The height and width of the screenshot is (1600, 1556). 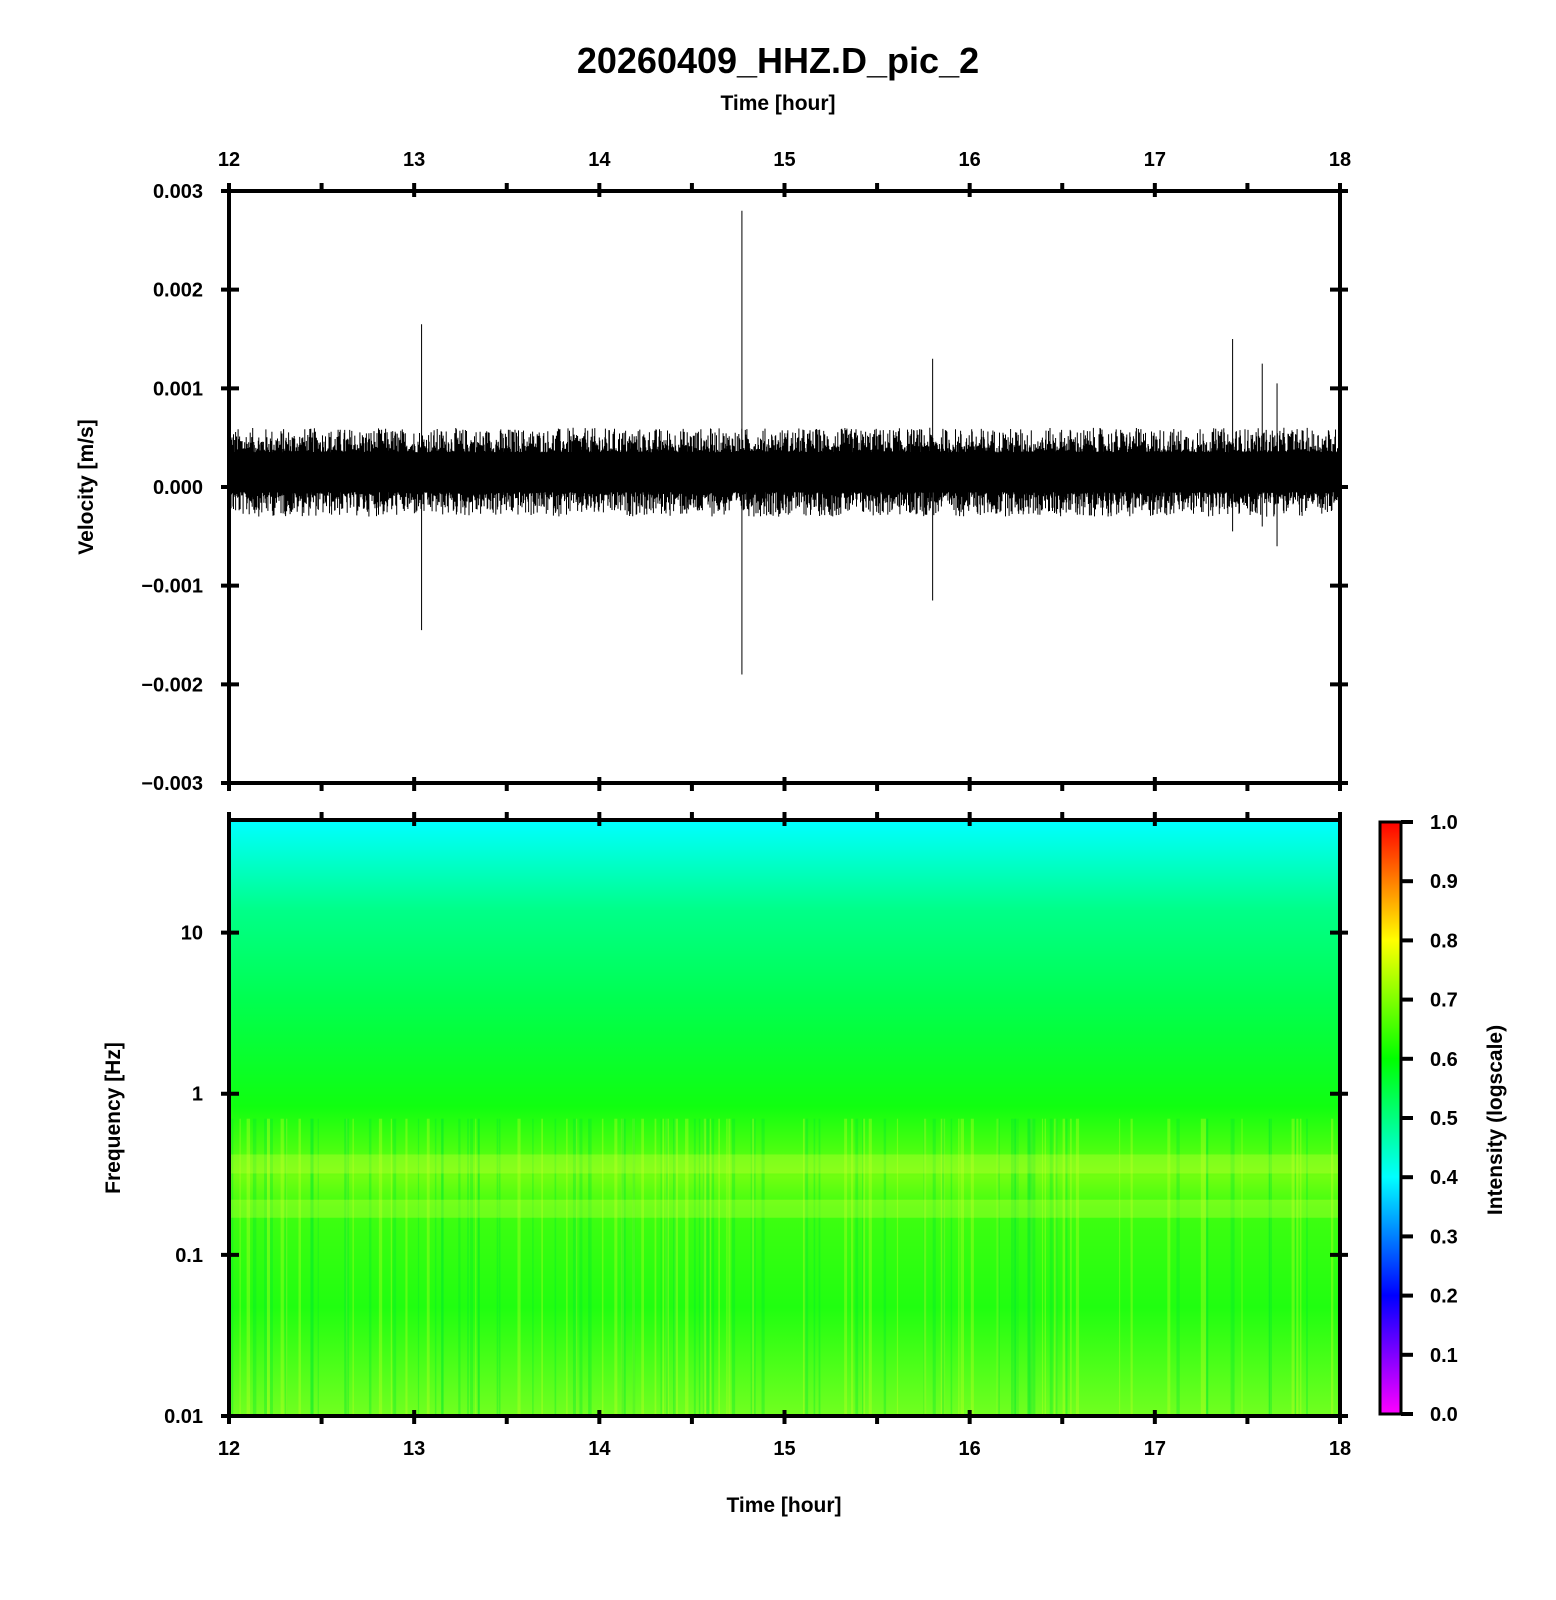 I want to click on y-tick-label: 0.003, so click(x=178, y=192).